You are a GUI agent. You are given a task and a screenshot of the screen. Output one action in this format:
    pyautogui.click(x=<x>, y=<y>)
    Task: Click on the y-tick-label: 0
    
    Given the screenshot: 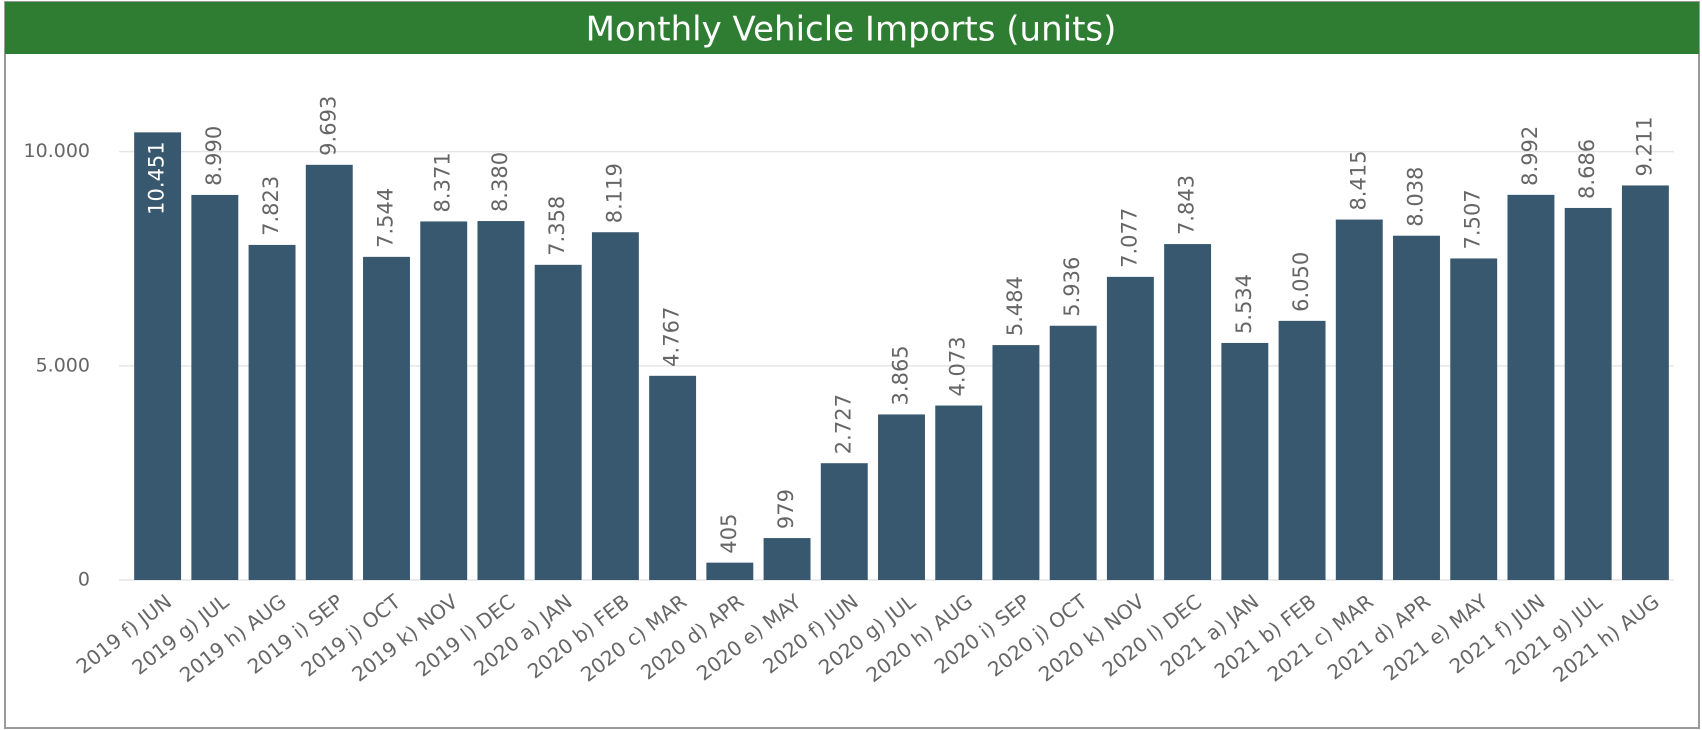 What is the action you would take?
    pyautogui.click(x=84, y=580)
    